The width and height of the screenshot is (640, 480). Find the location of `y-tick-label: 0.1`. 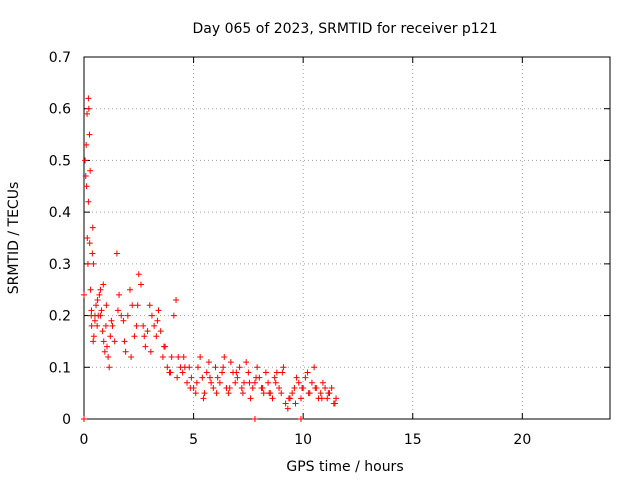

y-tick-label: 0.1 is located at coordinates (60, 368).